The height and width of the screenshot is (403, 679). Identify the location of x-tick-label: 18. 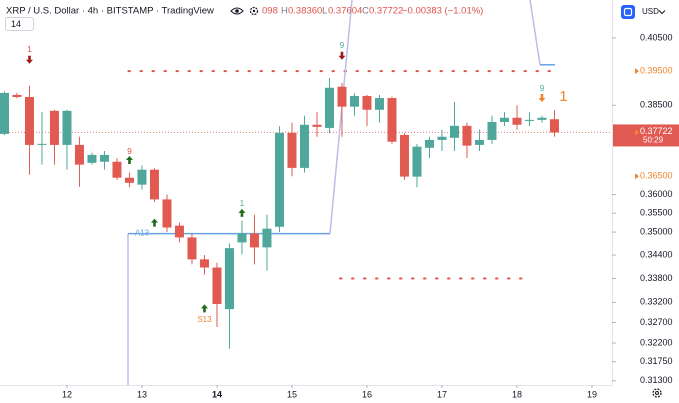
(517, 394).